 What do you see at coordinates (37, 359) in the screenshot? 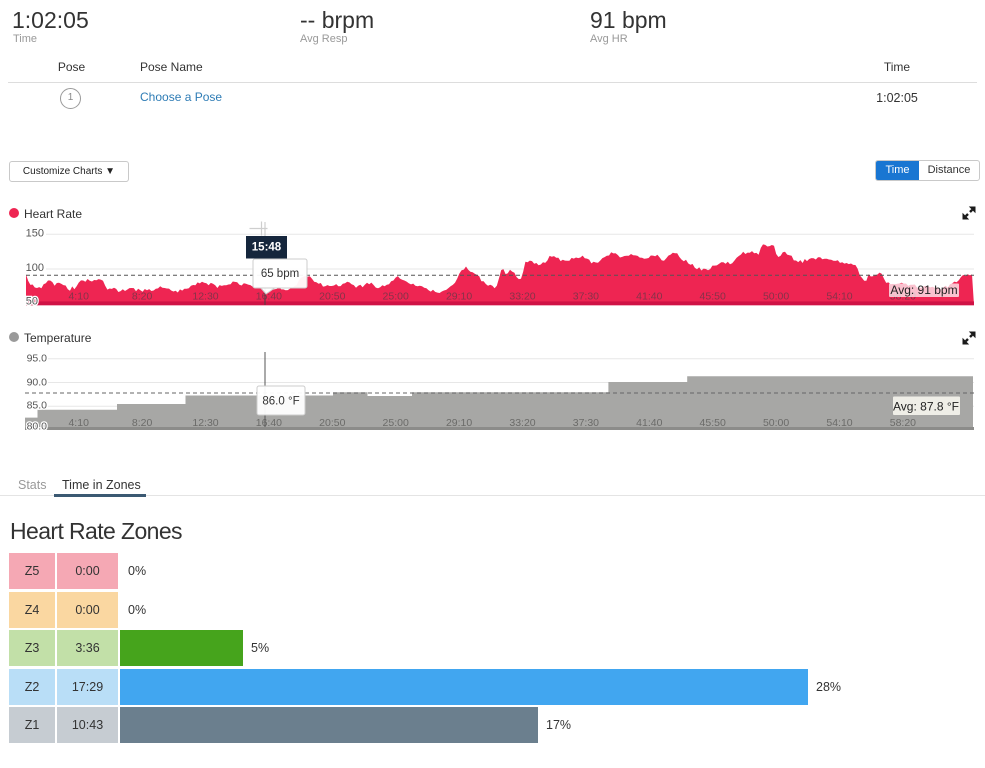
I see `svg-text: 95.0` at bounding box center [37, 359].